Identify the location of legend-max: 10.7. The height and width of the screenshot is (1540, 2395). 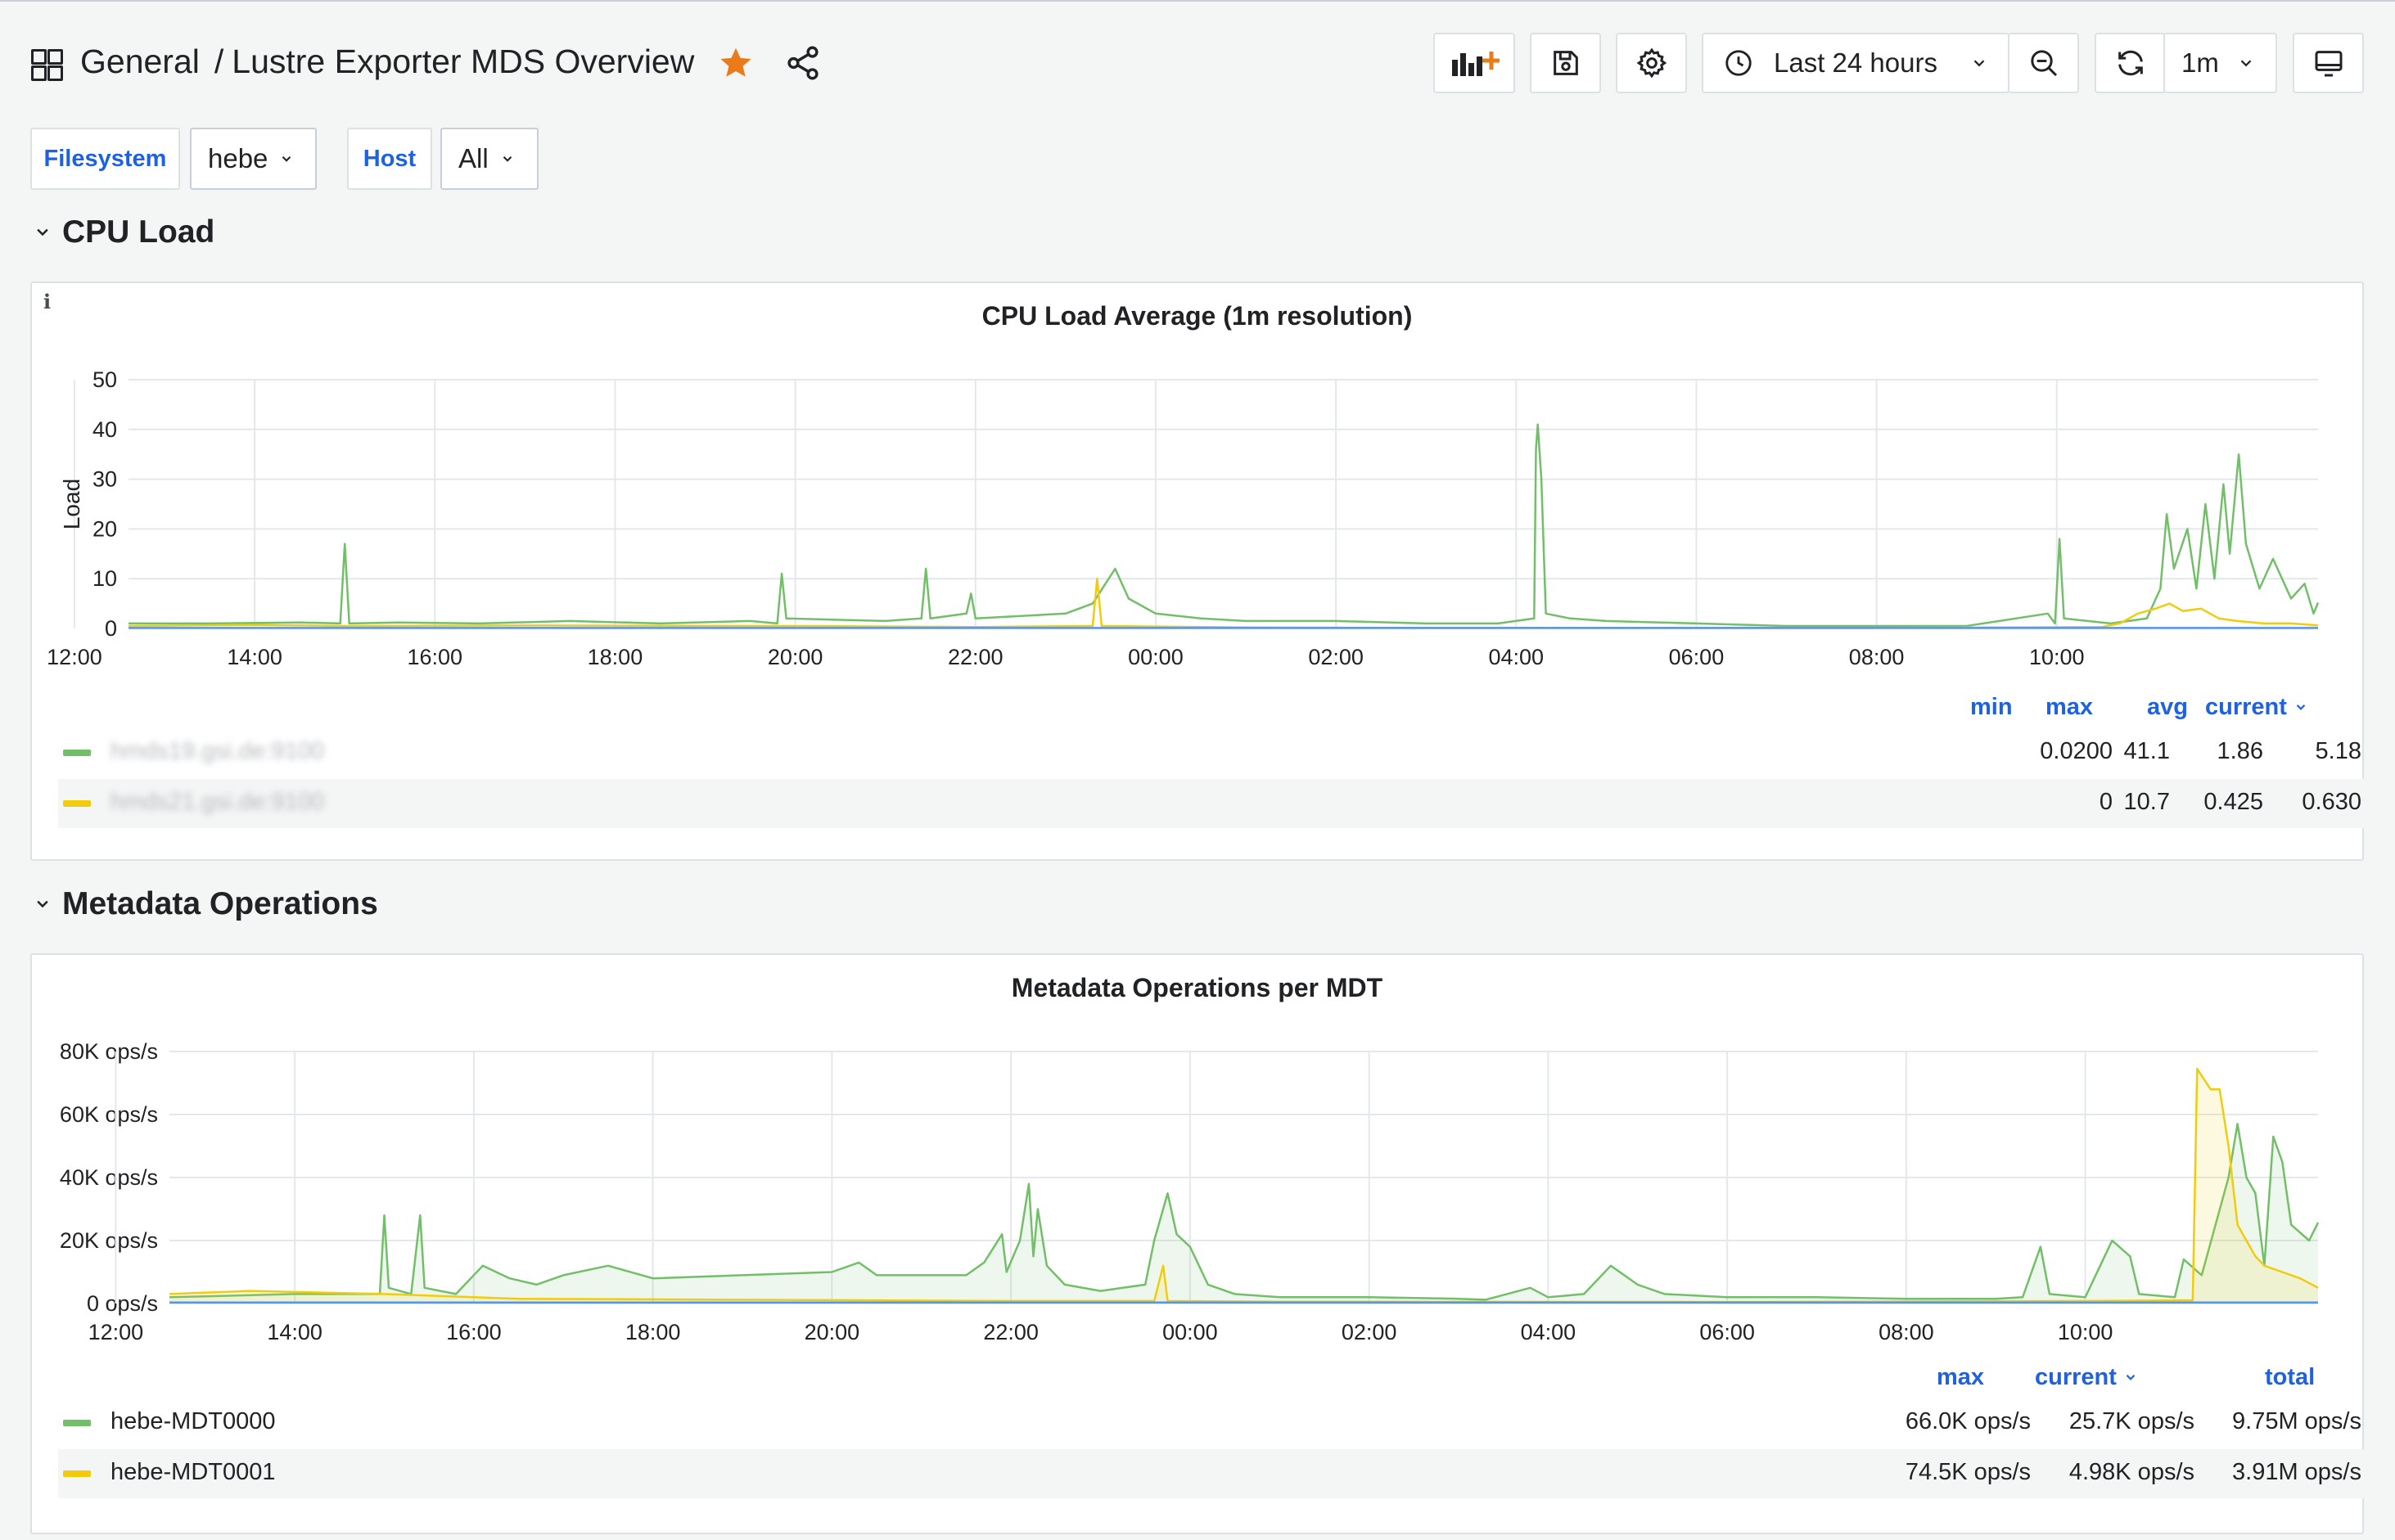
(2146, 802).